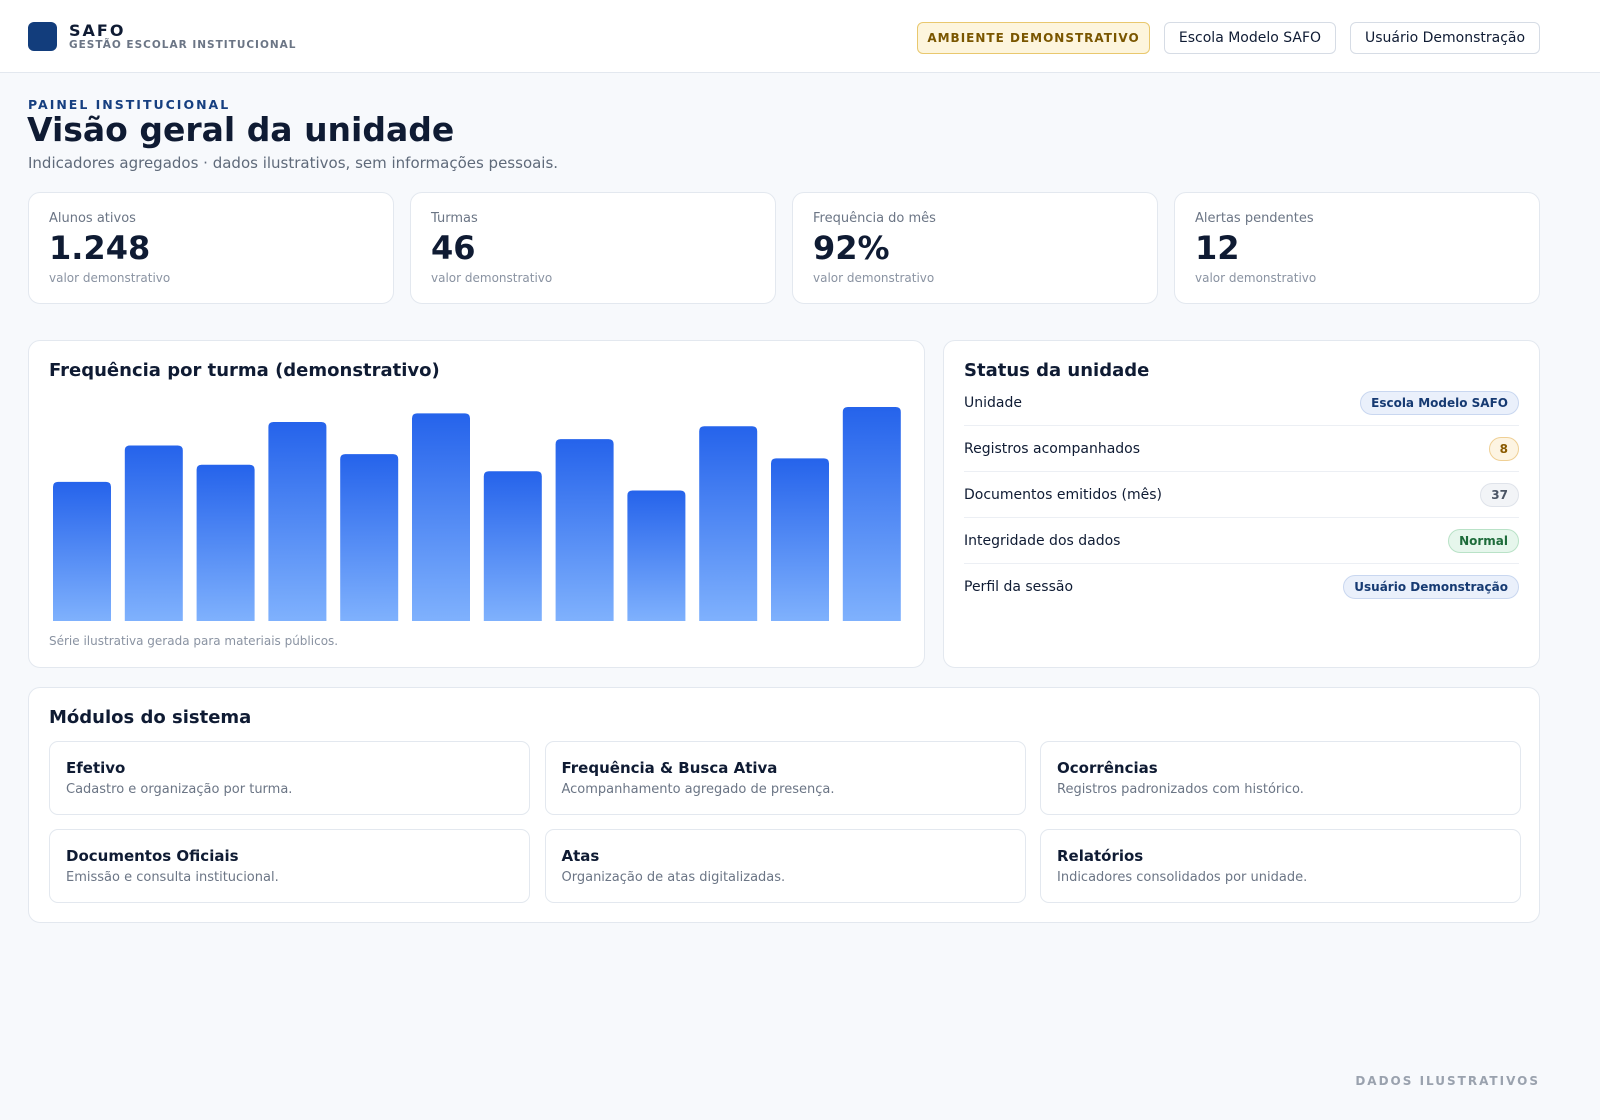  I want to click on status-title: Status da unidade, so click(1057, 370).